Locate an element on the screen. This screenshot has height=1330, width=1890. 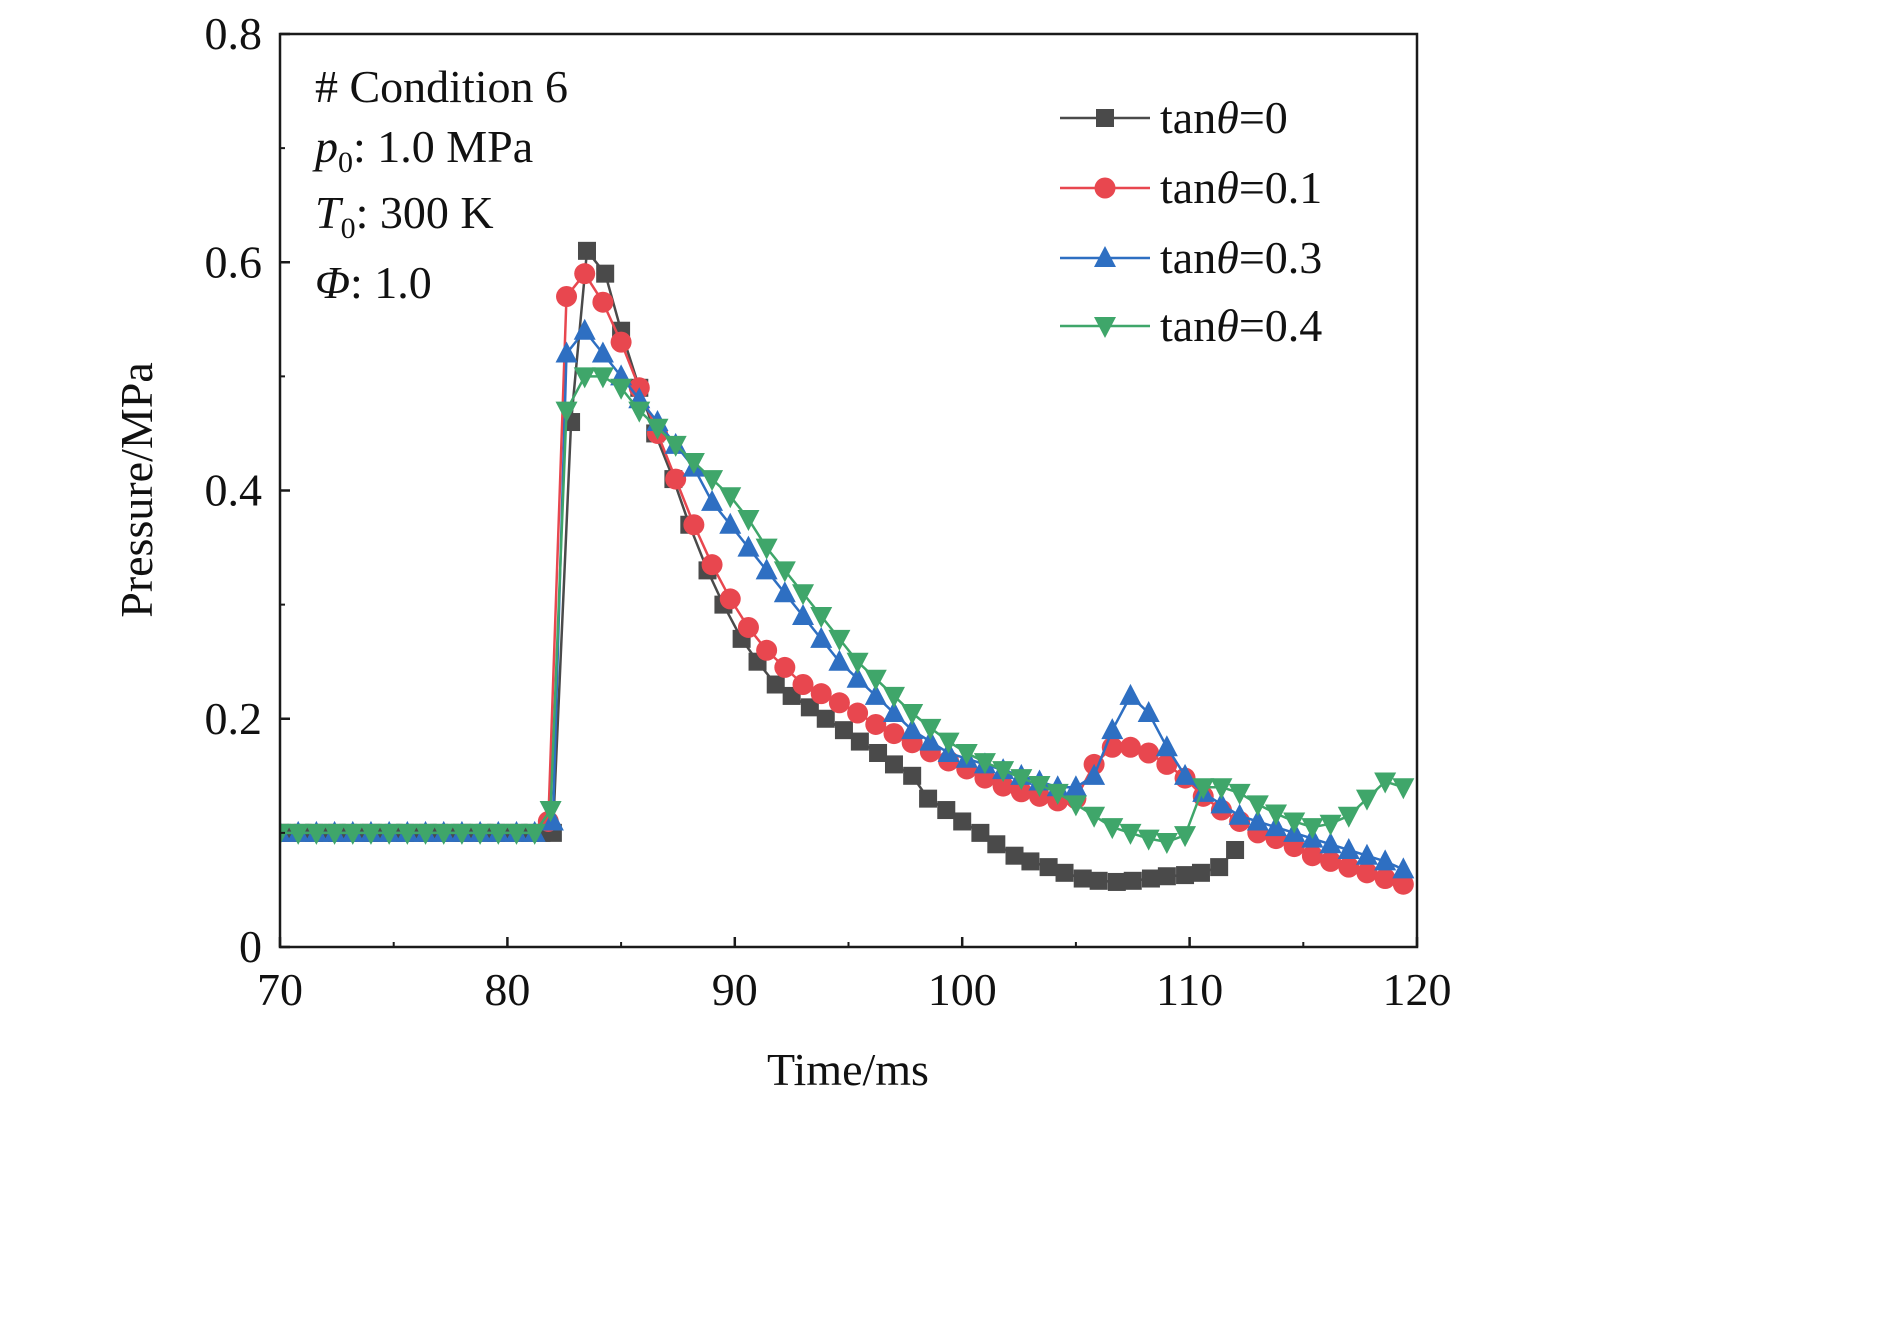
x-tick-label: 70 is located at coordinates (280, 989).